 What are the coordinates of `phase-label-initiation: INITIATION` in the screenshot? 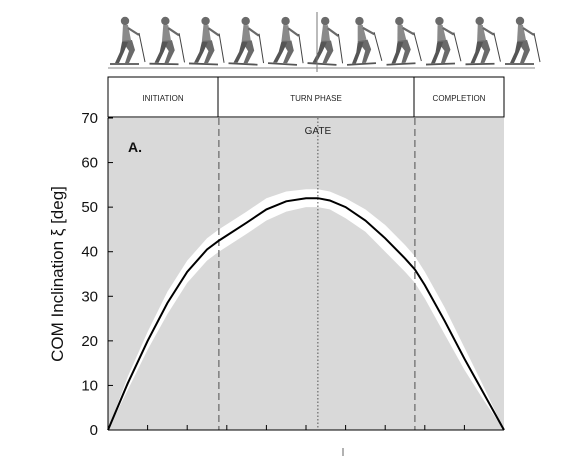 It's located at (162, 98).